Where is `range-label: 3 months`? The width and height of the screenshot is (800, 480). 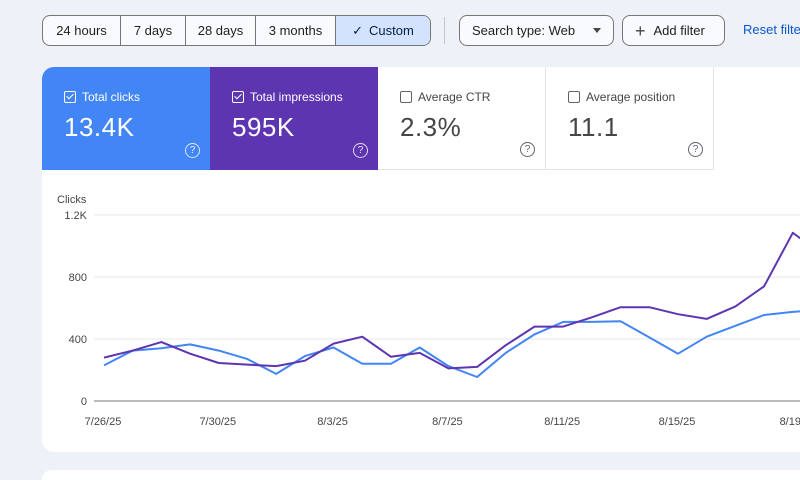 range-label: 3 months is located at coordinates (295, 30).